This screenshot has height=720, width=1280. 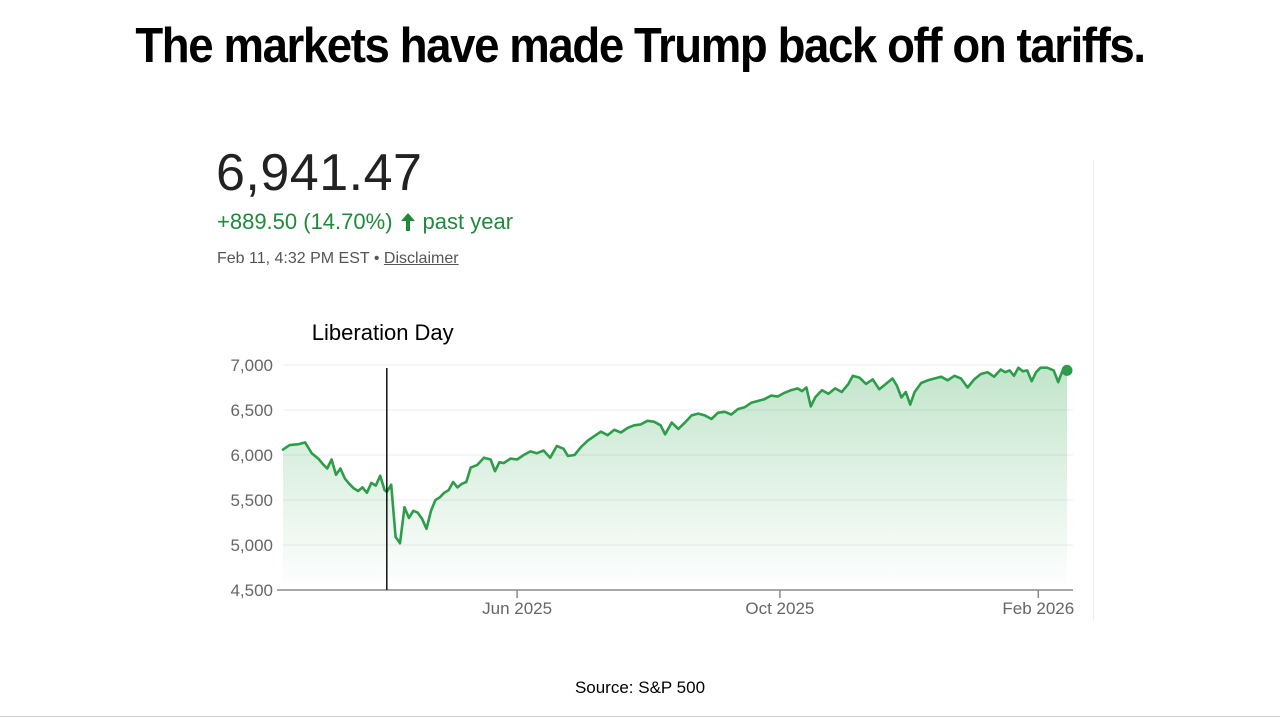 What do you see at coordinates (1067, 370) in the screenshot?
I see `last-point-marker` at bounding box center [1067, 370].